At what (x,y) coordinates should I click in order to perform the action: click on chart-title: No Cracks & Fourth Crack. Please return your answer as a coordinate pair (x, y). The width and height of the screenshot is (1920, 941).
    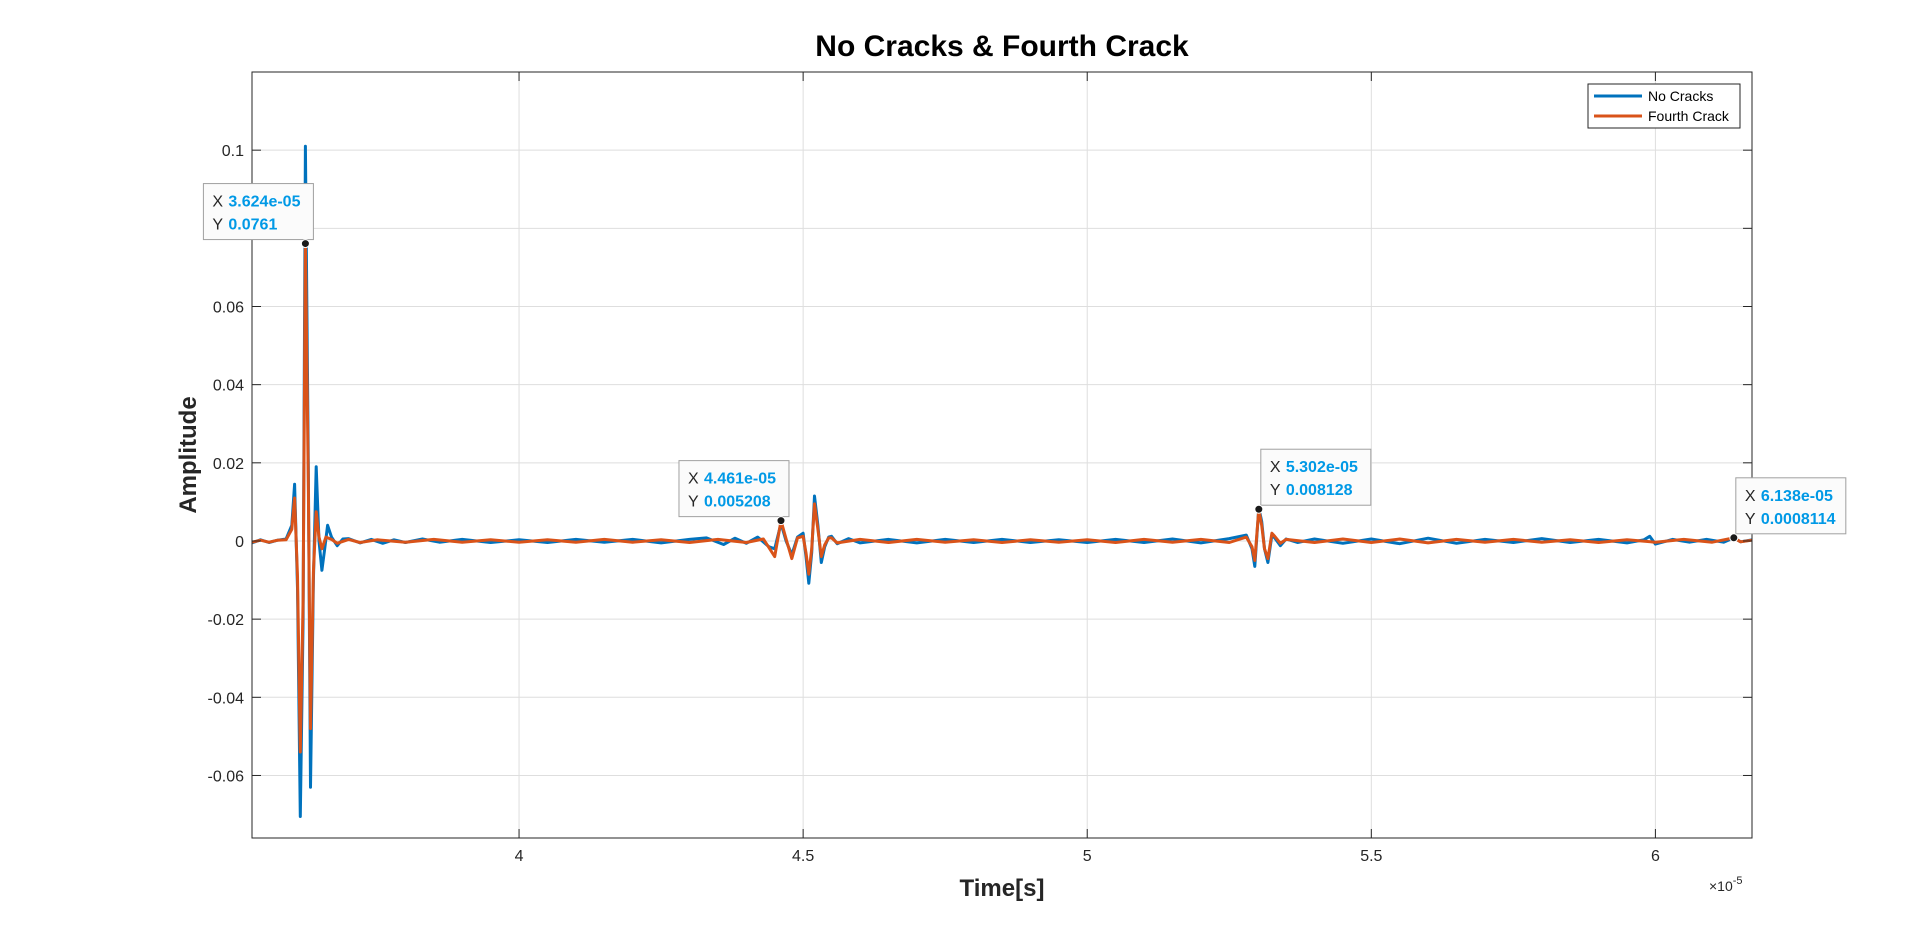
    Looking at the image, I should click on (1002, 46).